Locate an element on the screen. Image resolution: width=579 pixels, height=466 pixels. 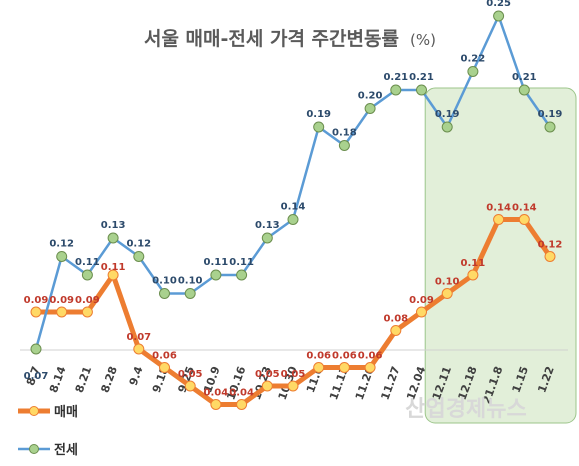
data-label-sale: 0.10 is located at coordinates (447, 282).